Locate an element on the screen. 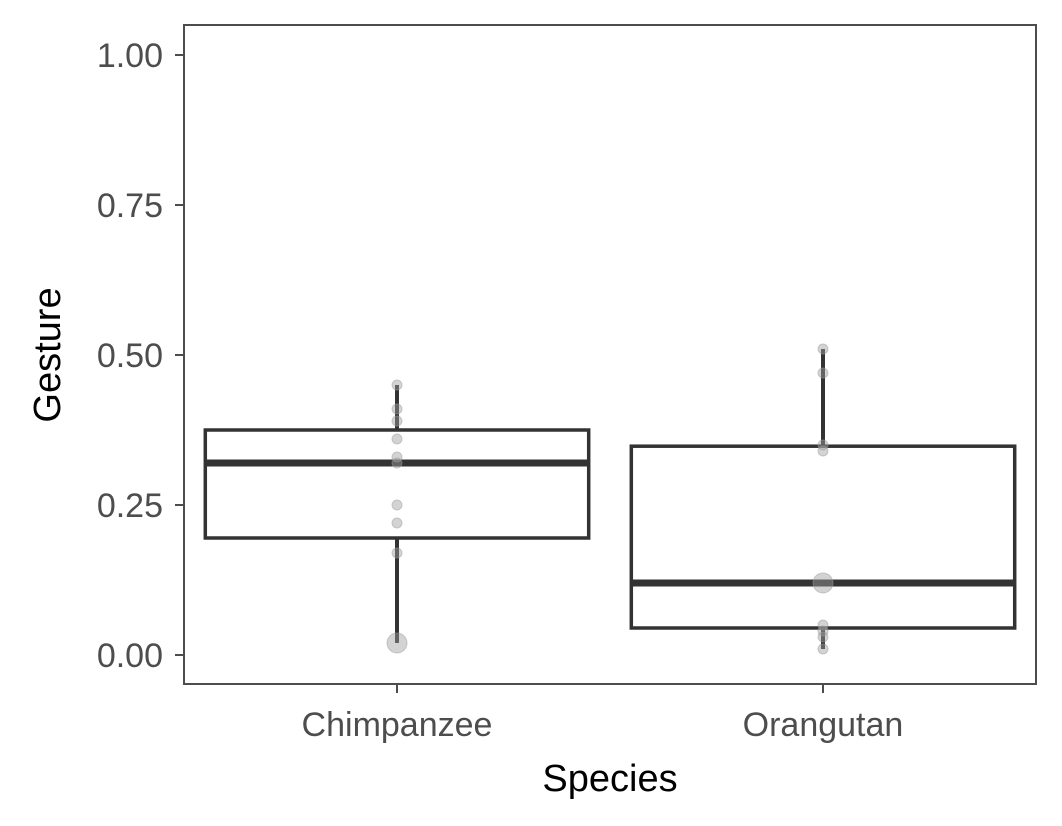 The width and height of the screenshot is (1062, 826). x-tick-label: Orangutan is located at coordinates (823, 725).